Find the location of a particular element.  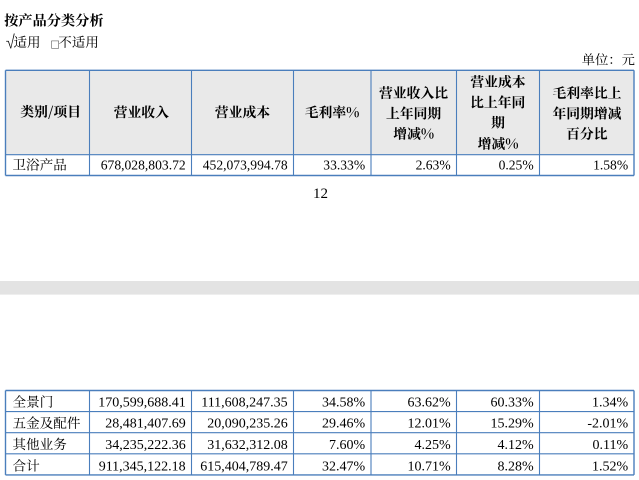

svg-text: 12 is located at coordinates (320, 194).